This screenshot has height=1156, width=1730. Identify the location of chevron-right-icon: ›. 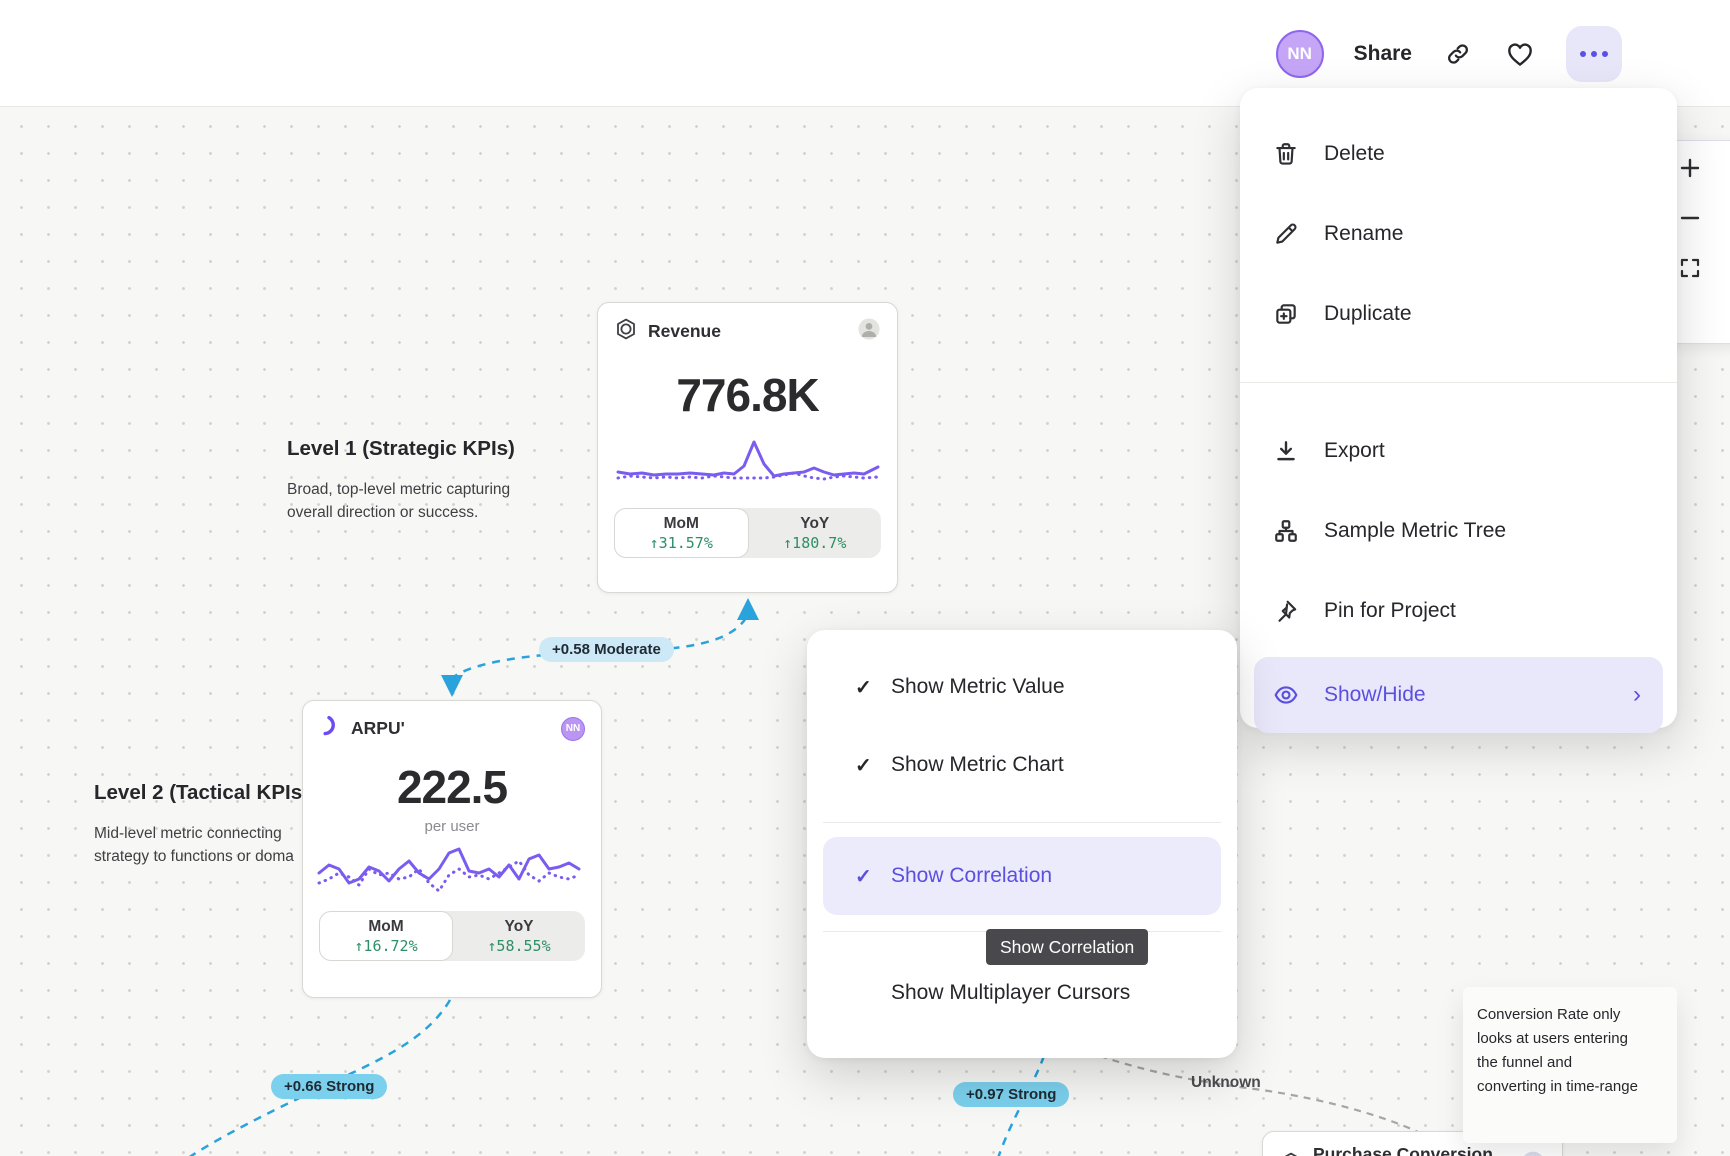
(1637, 694).